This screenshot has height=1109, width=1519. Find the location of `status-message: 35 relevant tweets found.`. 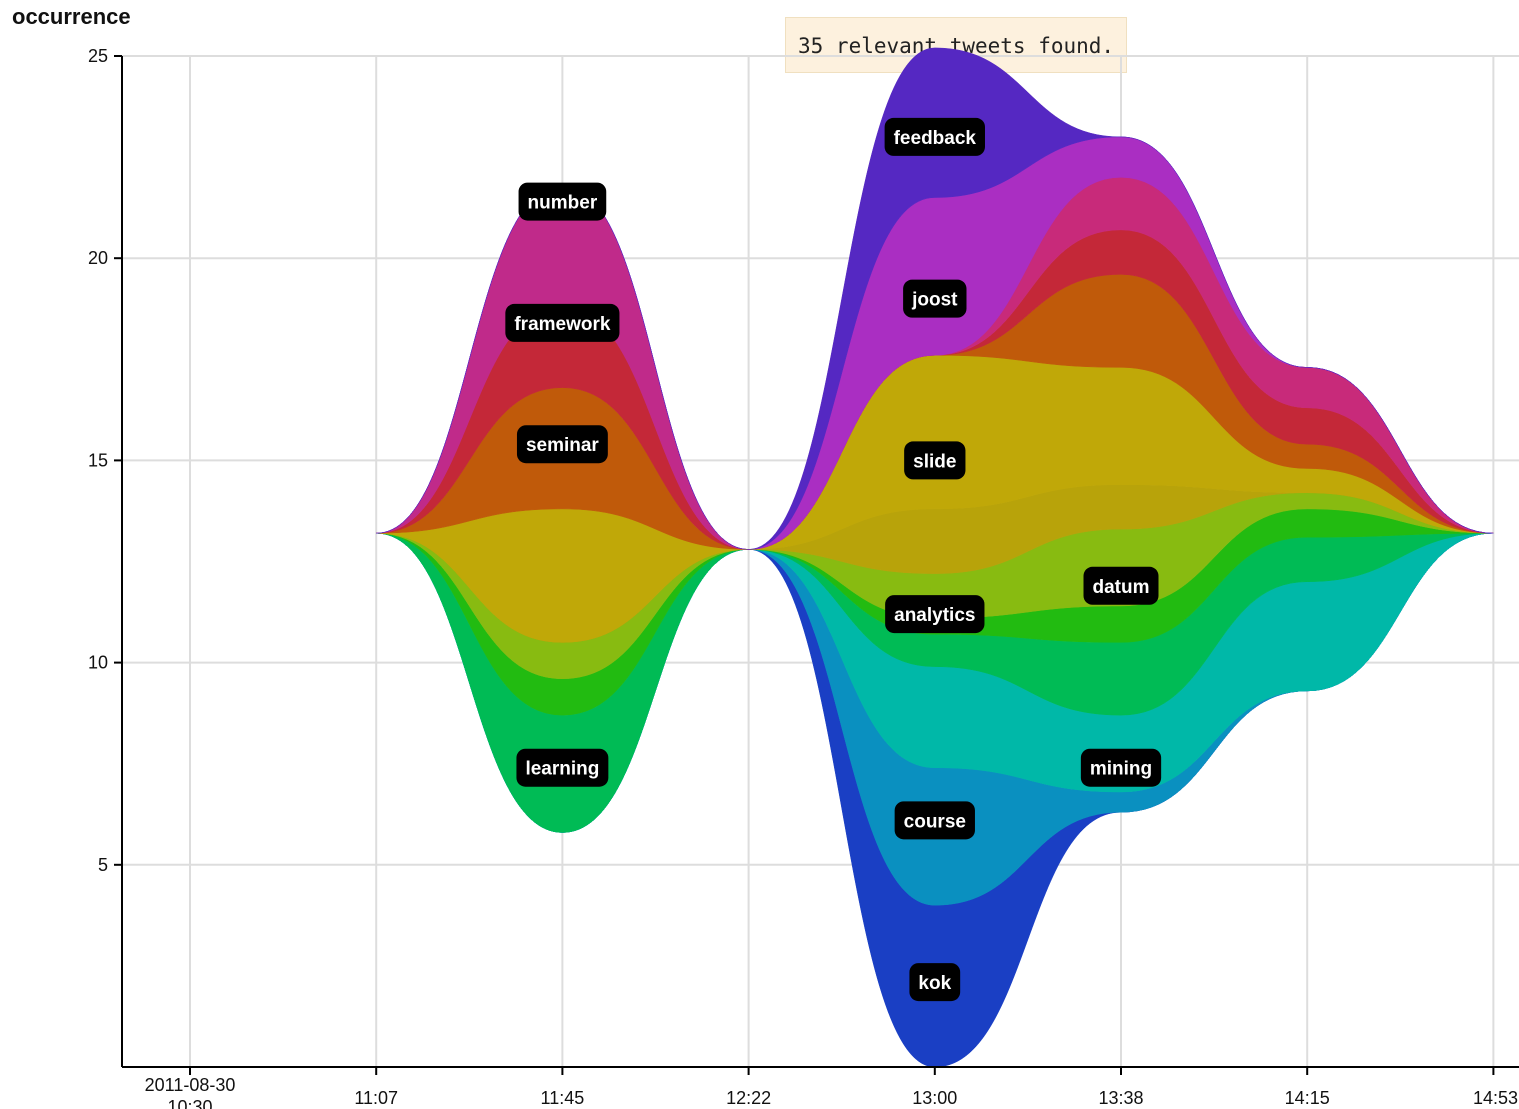

status-message: 35 relevant tweets found. is located at coordinates (956, 45).